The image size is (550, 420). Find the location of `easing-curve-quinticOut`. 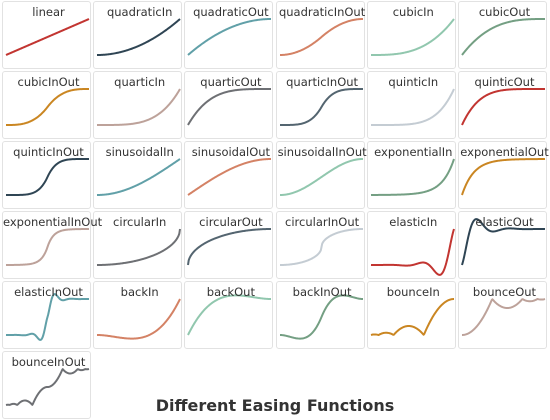

easing-curve-quinticOut is located at coordinates (503, 107).